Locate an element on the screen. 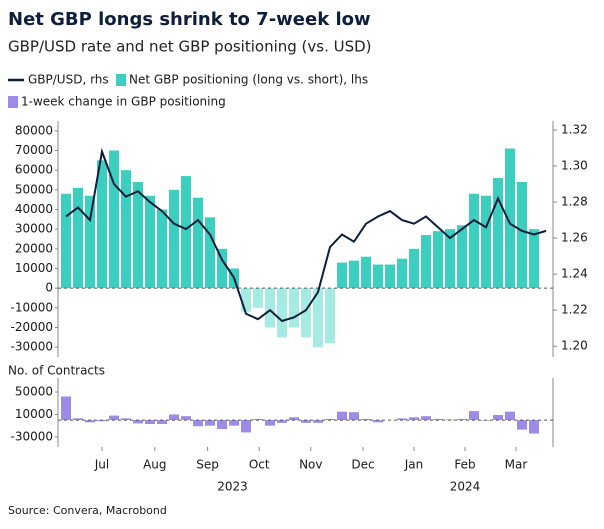 The width and height of the screenshot is (604, 529). y2-tick-label: 1.20 is located at coordinates (574, 346).